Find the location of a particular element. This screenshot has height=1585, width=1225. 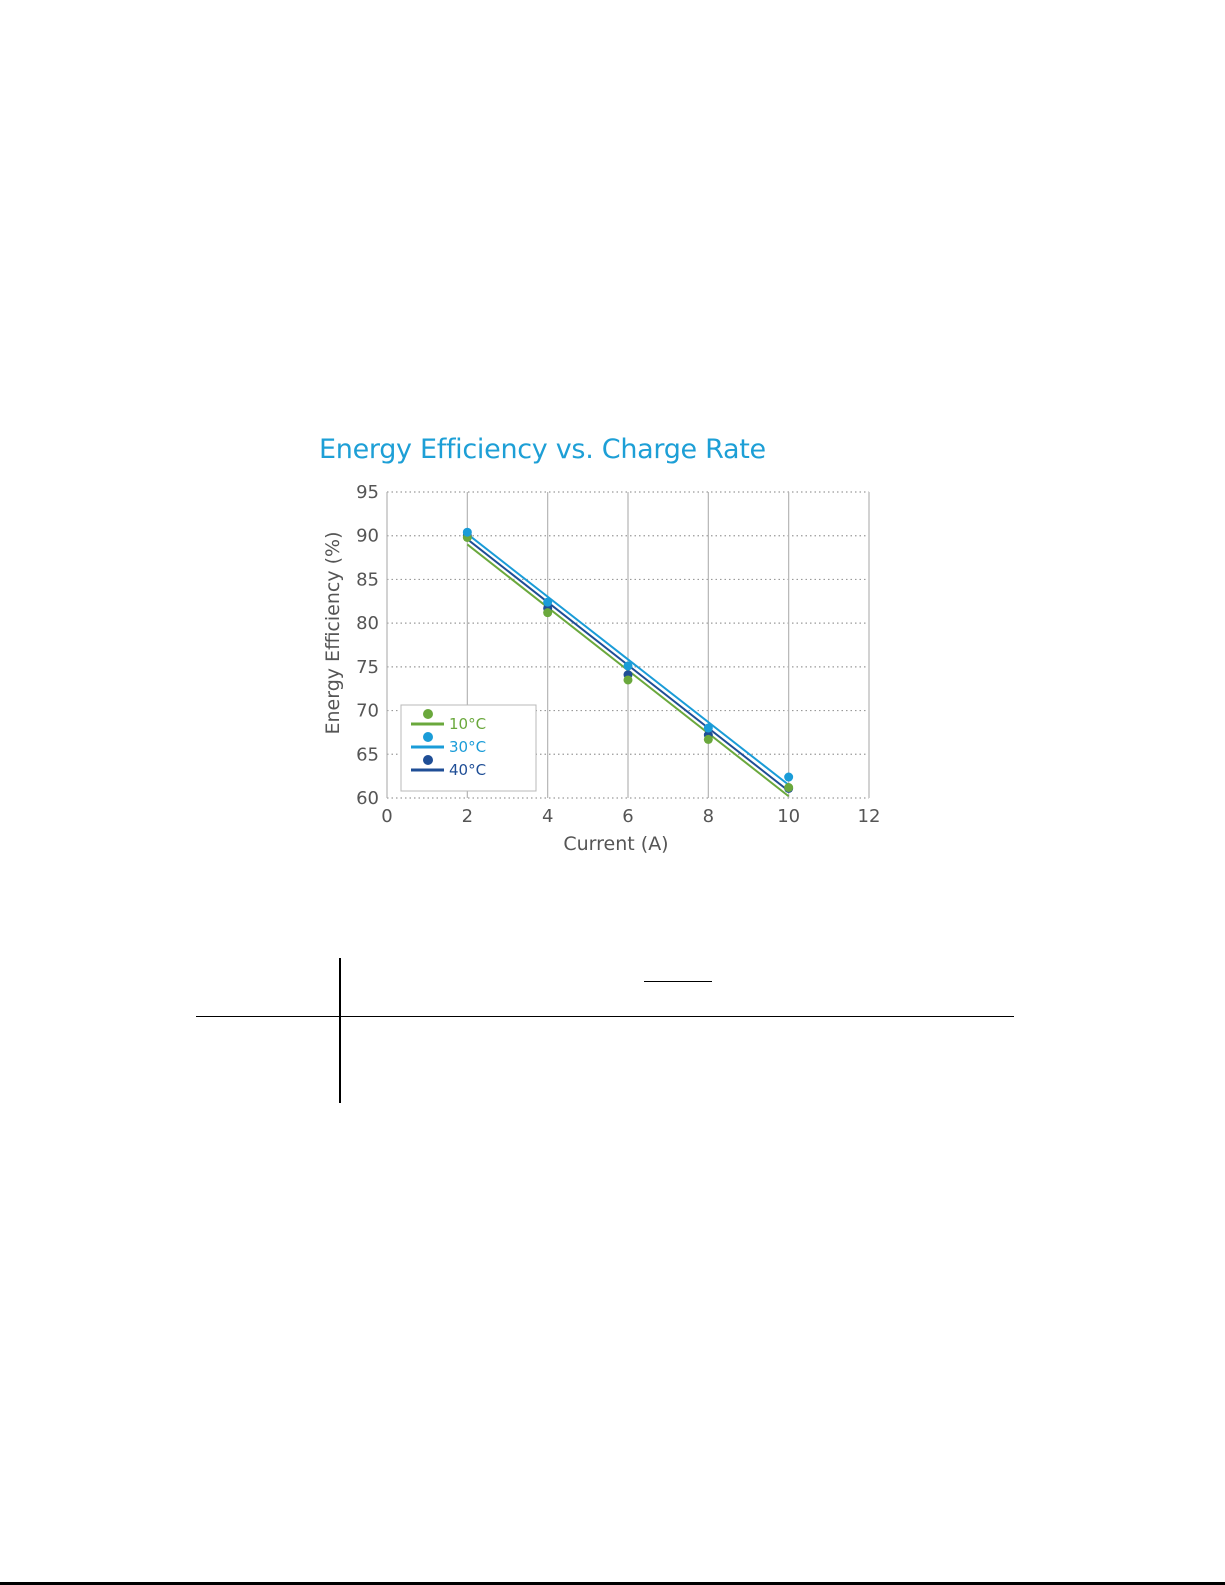

legend-label: 30°C is located at coordinates (467, 747).